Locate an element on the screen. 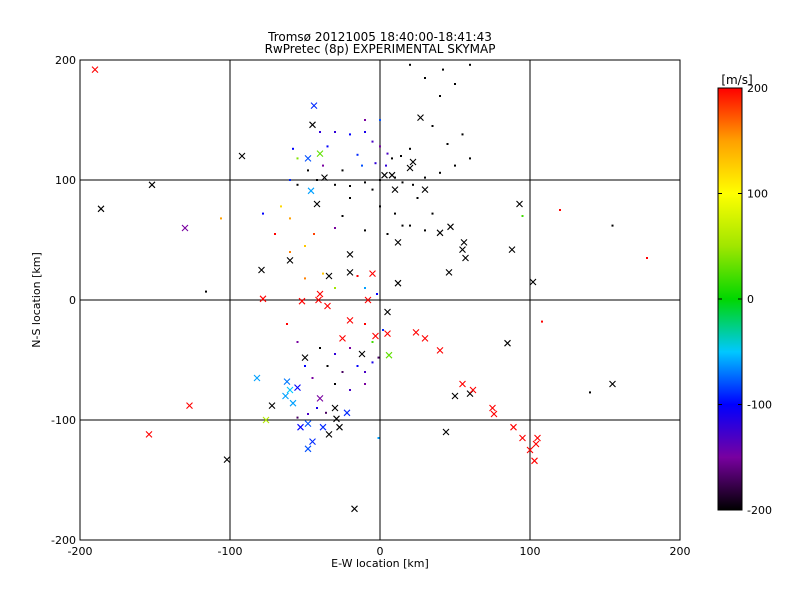 Image resolution: width=800 pixels, height=600 pixels. x-axis-label: E-W location [km] is located at coordinates (380, 563).